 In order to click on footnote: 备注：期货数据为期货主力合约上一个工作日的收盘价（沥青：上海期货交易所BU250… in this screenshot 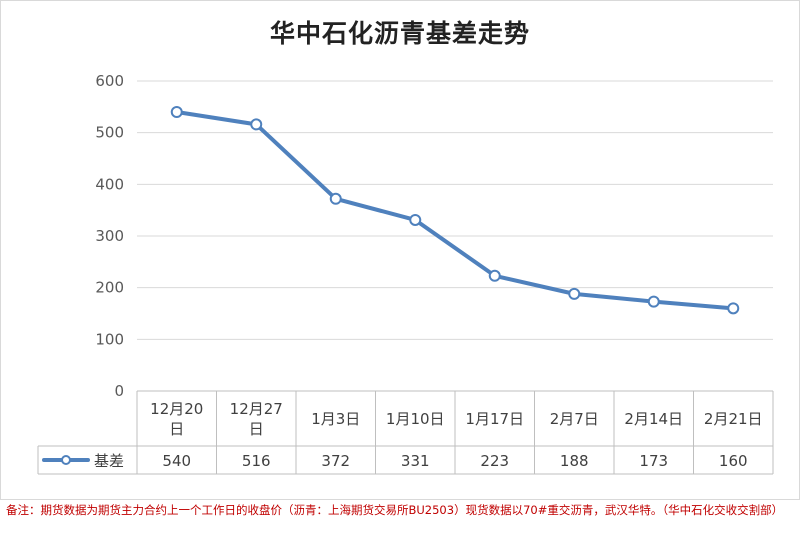, I will do `click(395, 510)`.